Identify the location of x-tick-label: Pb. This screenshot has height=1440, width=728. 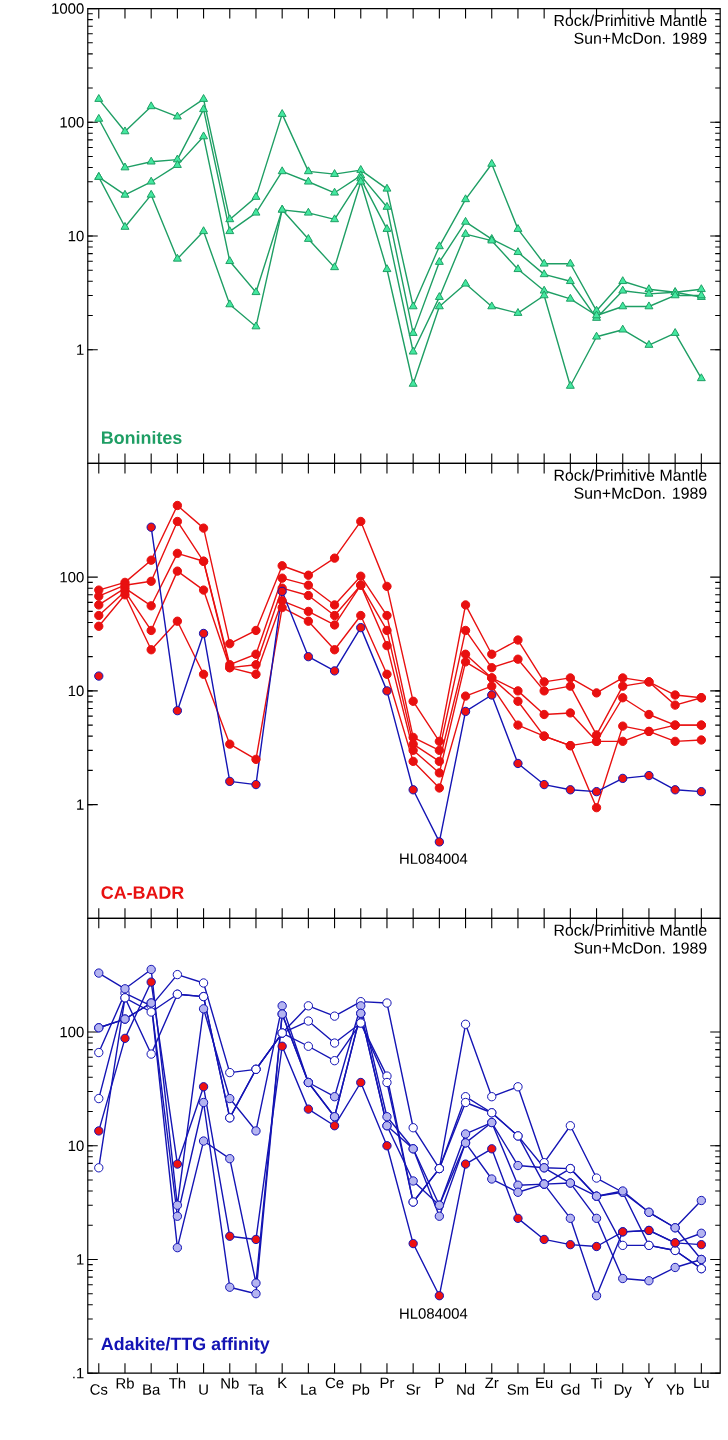
(361, 1389).